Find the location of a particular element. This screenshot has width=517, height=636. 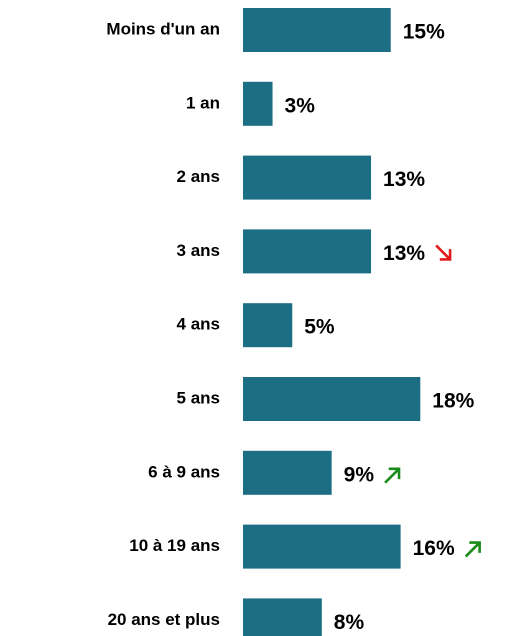

category-label: 6 à 9 ans is located at coordinates (184, 471).